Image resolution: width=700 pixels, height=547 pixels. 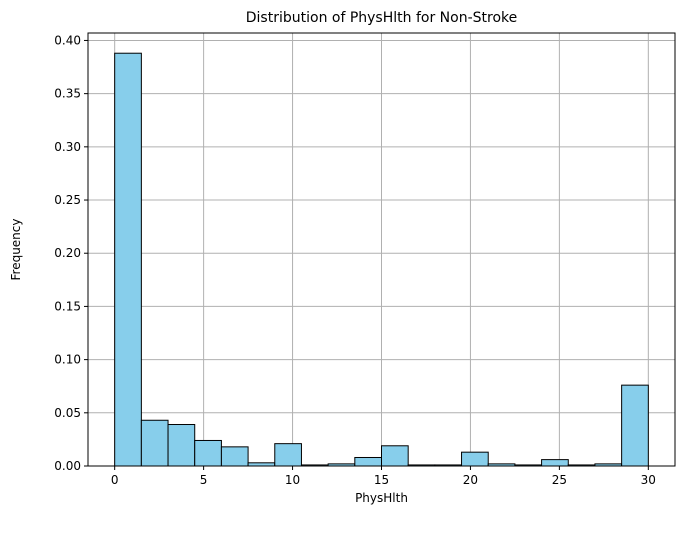 I want to click on x-axis-ticks: 0 5 10 15 20 25 30, so click(x=383, y=476).